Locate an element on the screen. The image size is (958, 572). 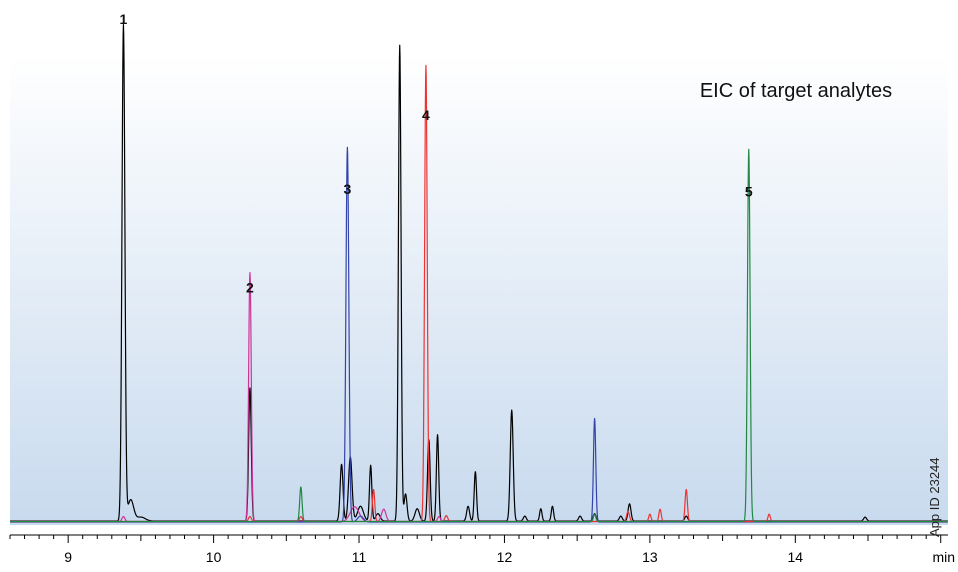
x-unit-label: min is located at coordinates (943, 557).